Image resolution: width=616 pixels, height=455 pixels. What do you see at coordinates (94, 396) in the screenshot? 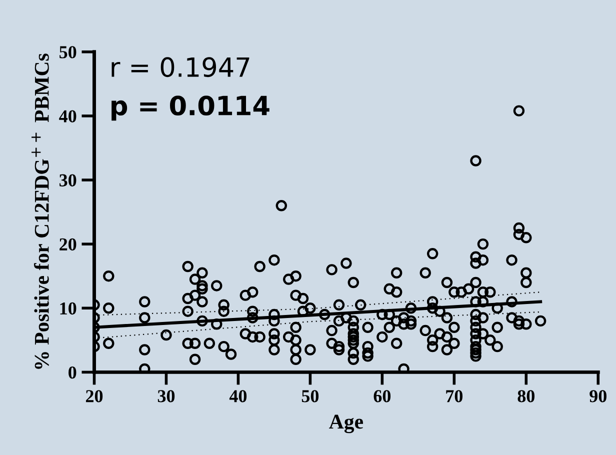
I see `x-tick-label: 20` at bounding box center [94, 396].